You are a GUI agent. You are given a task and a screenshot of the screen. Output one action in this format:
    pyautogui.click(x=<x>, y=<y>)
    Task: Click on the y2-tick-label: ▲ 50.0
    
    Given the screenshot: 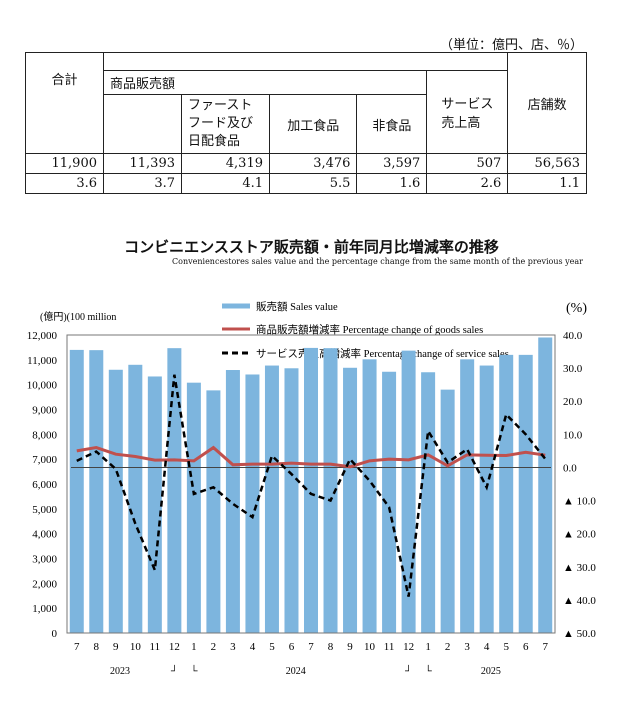 What is the action you would take?
    pyautogui.click(x=579, y=634)
    